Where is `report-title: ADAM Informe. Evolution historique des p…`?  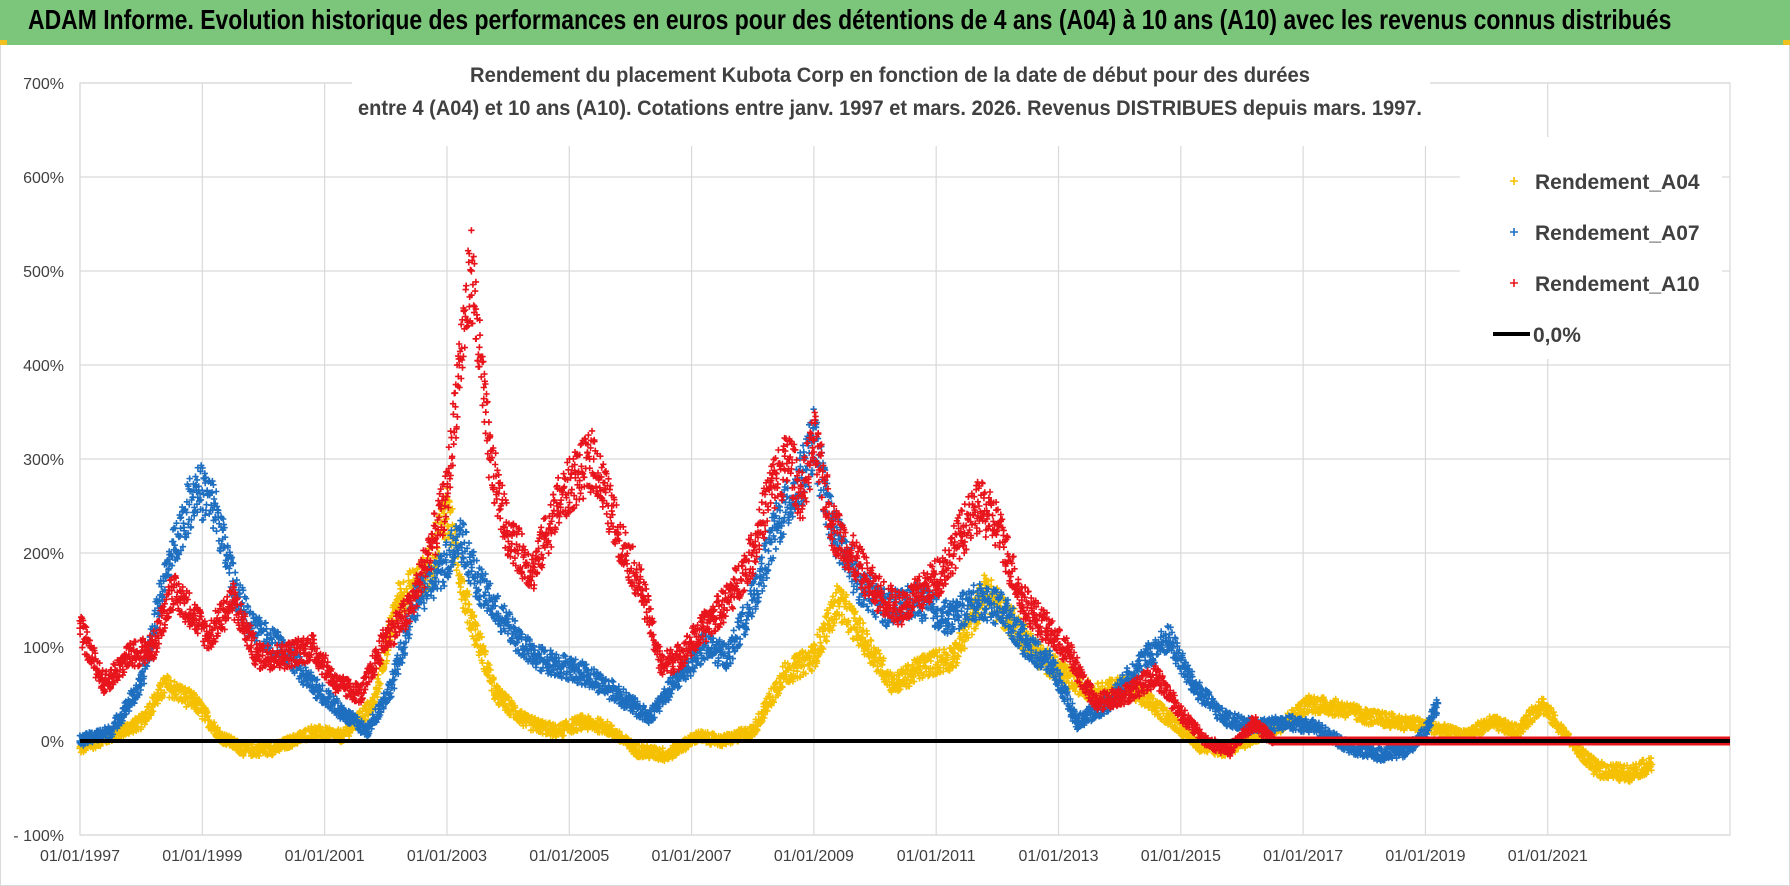
report-title: ADAM Informe. Evolution historique des p… is located at coordinates (850, 19).